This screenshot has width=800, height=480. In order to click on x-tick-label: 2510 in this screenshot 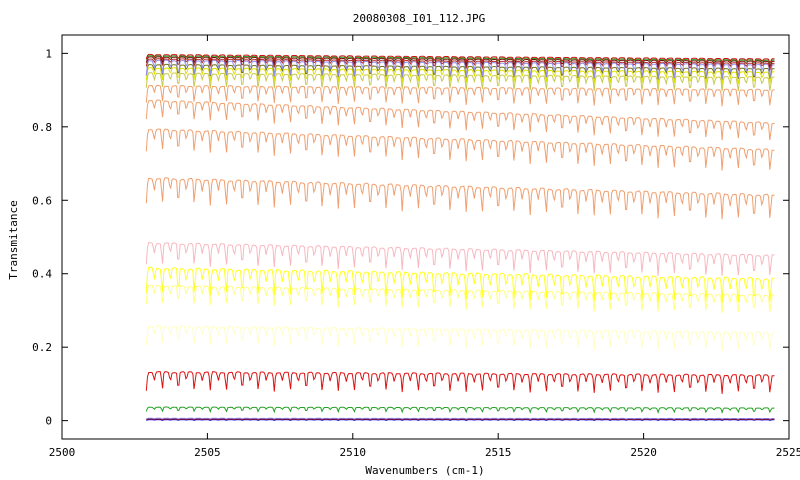, I will do `click(353, 452)`.